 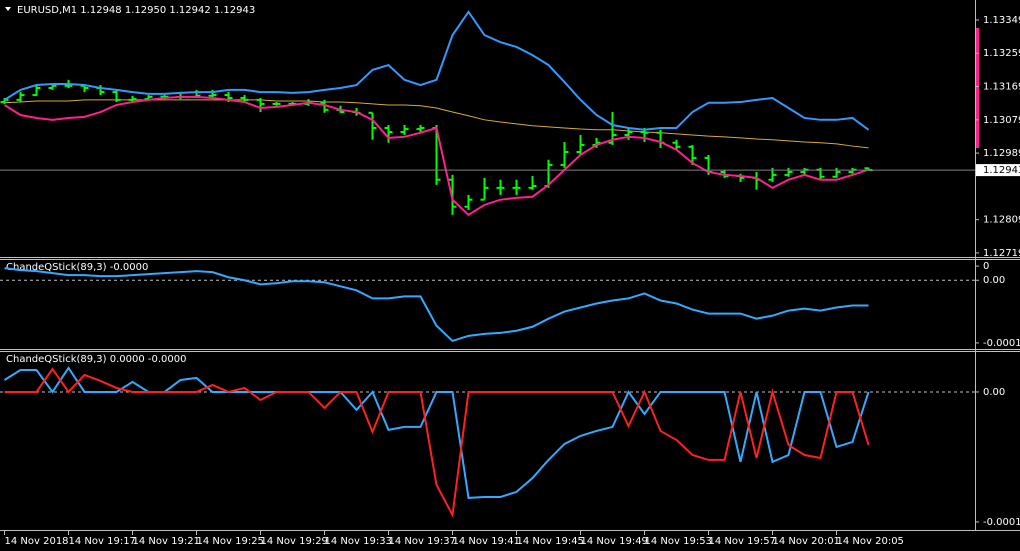 I want to click on x-tick-label: 14 Nov 20:05, so click(x=870, y=541).